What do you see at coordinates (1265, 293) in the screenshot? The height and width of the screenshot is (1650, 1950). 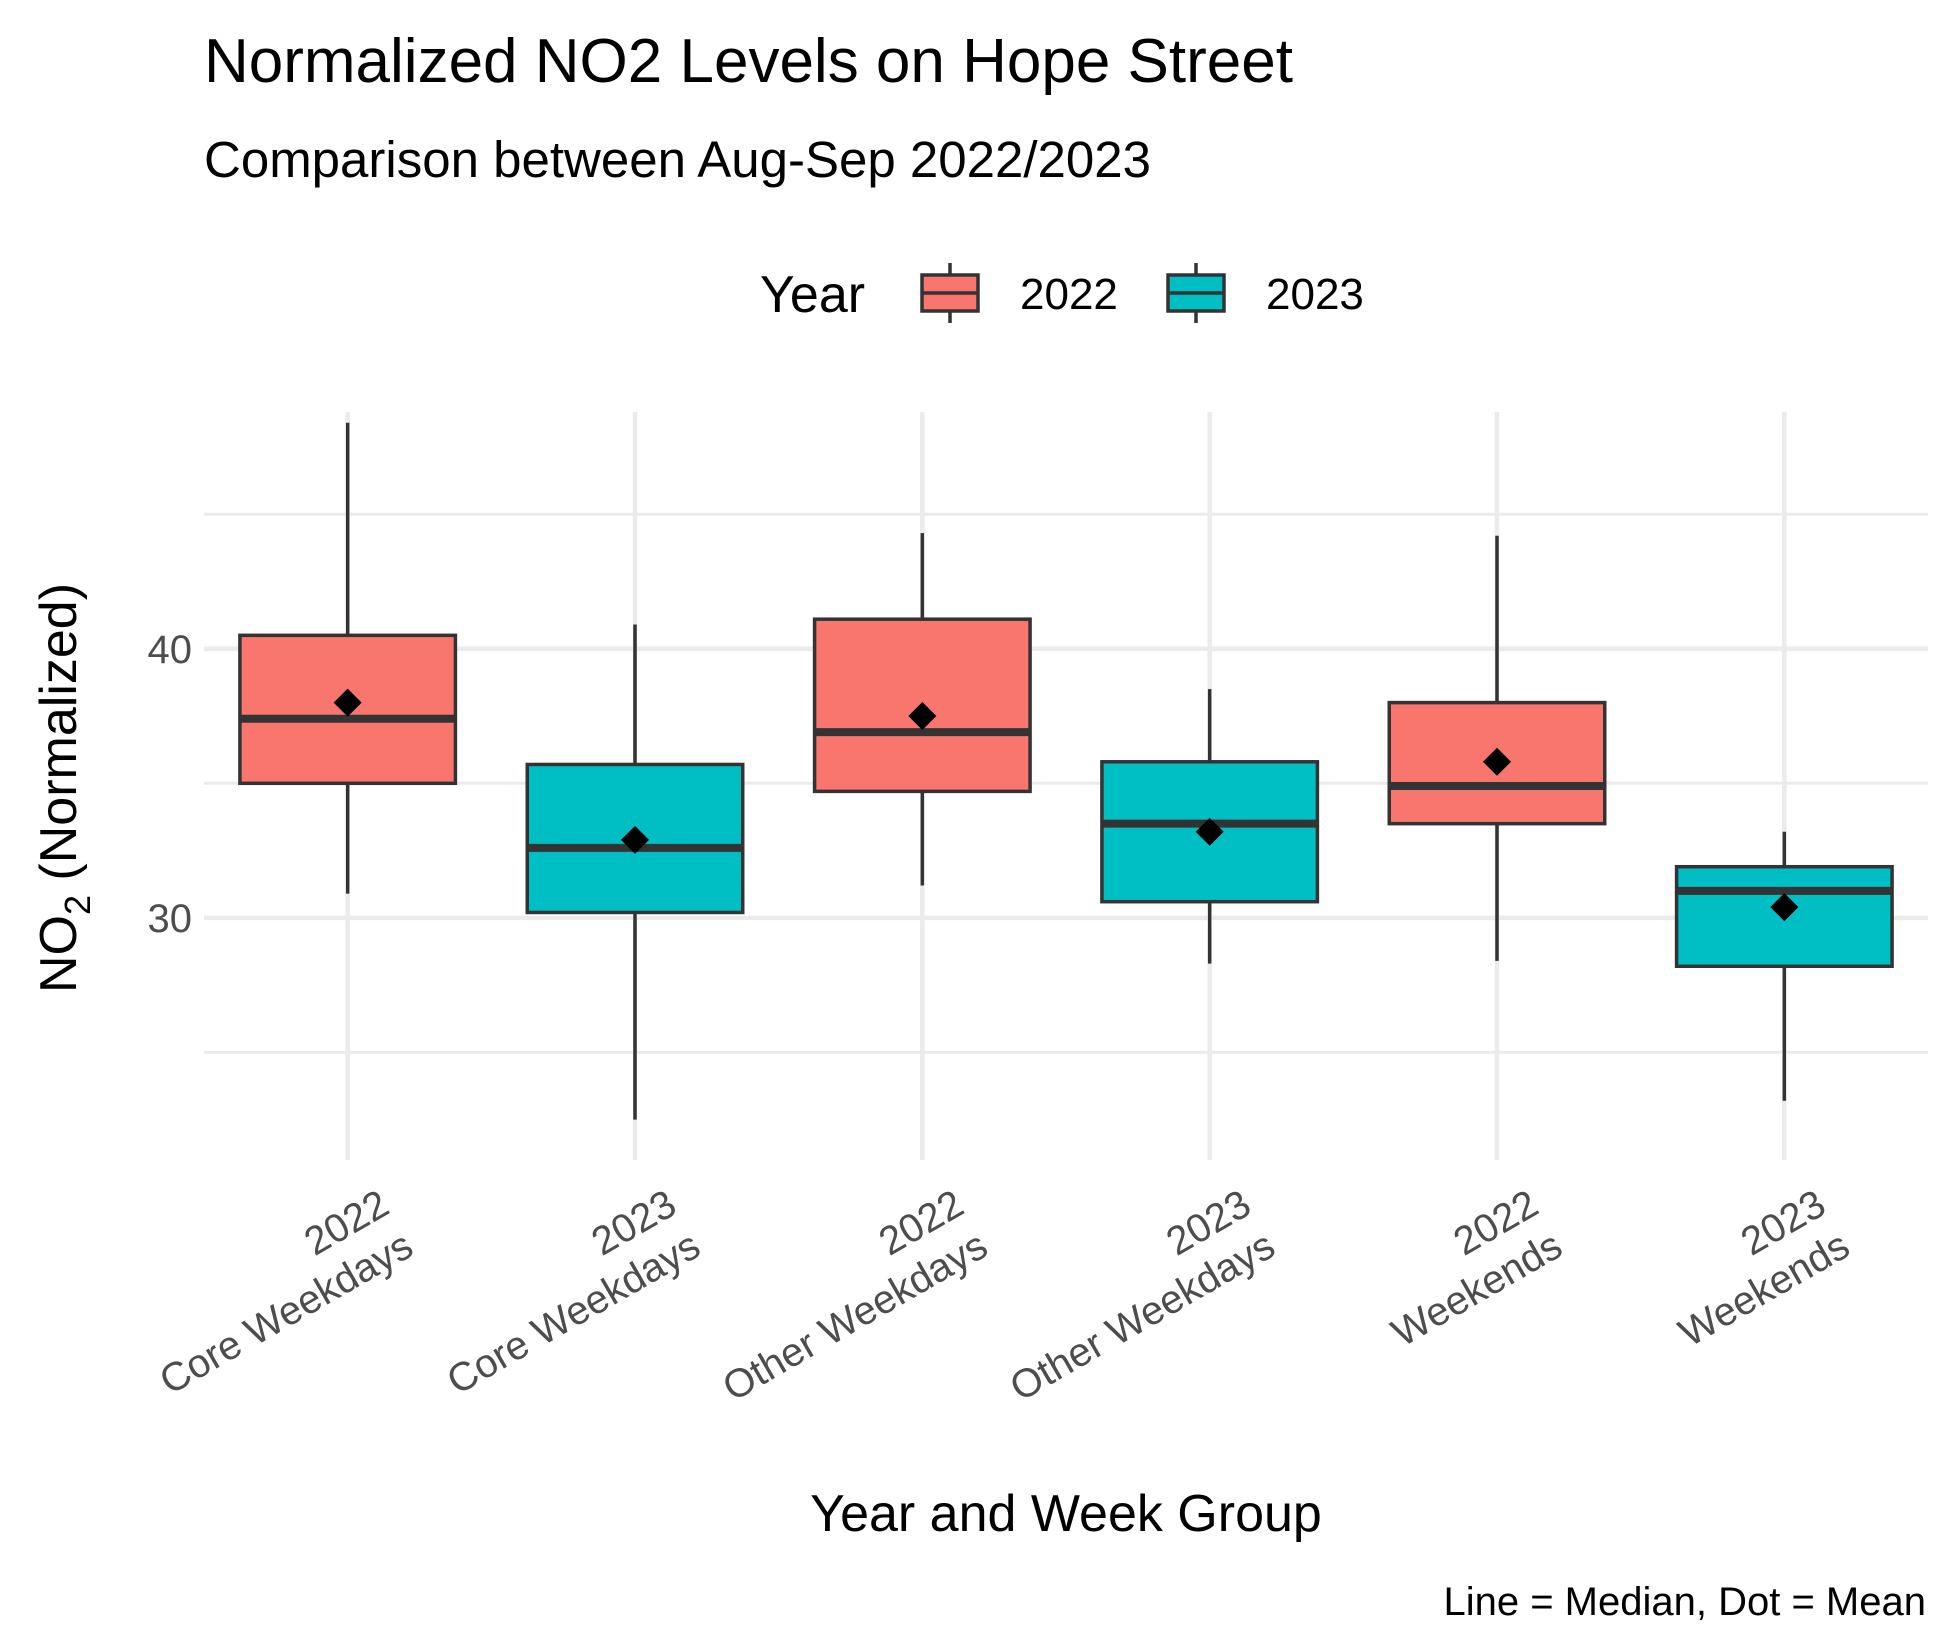 I see `legend-item: 2023` at bounding box center [1265, 293].